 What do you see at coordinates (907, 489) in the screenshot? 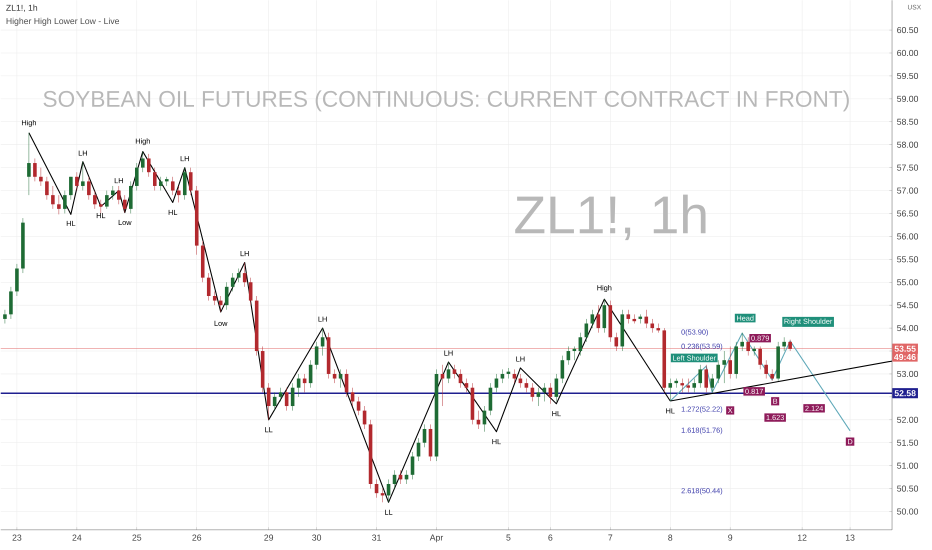
I see `y-tick-label: 50.50` at bounding box center [907, 489].